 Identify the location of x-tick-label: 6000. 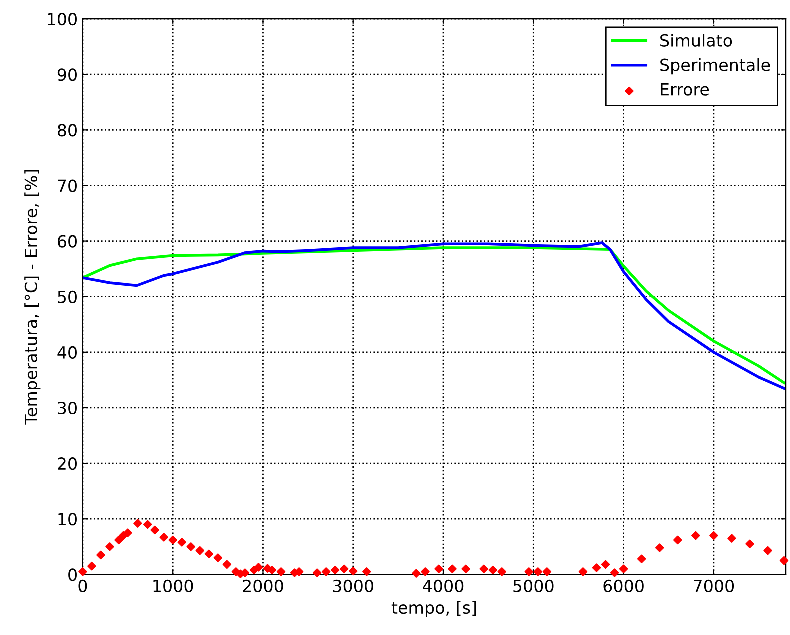
(624, 586).